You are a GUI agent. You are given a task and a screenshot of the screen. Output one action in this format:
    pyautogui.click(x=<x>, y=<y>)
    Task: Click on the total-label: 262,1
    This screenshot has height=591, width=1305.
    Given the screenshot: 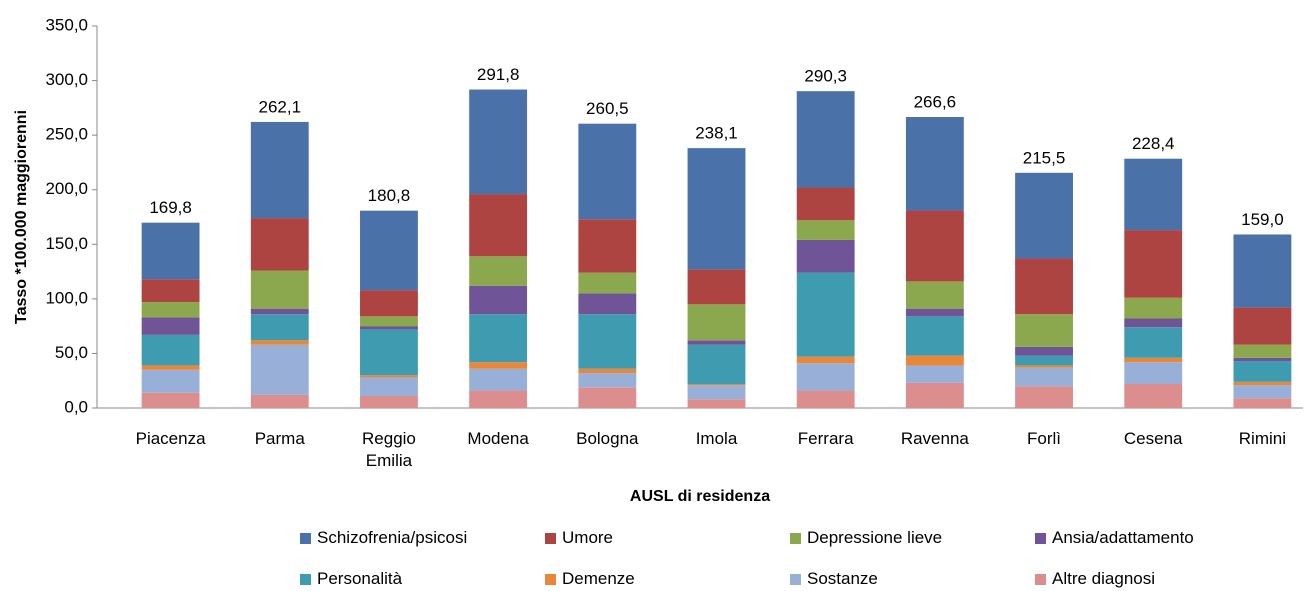 What is the action you would take?
    pyautogui.click(x=279, y=106)
    